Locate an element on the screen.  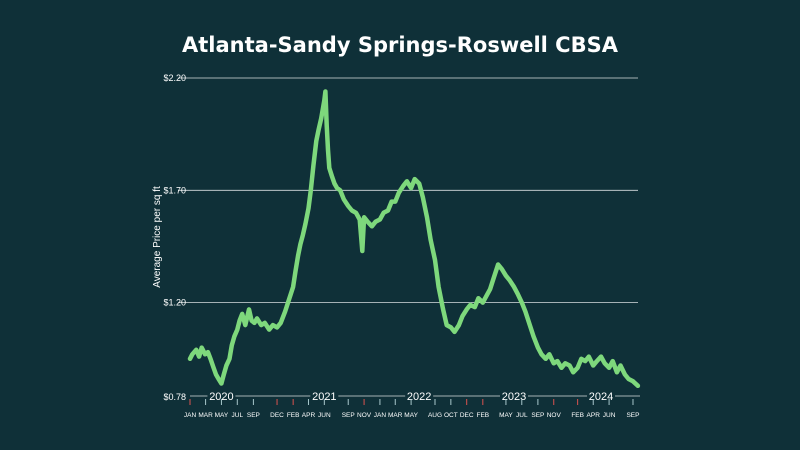
chart-title: Atlanta-Sandy Springs-Roswell CBSA is located at coordinates (400, 45).